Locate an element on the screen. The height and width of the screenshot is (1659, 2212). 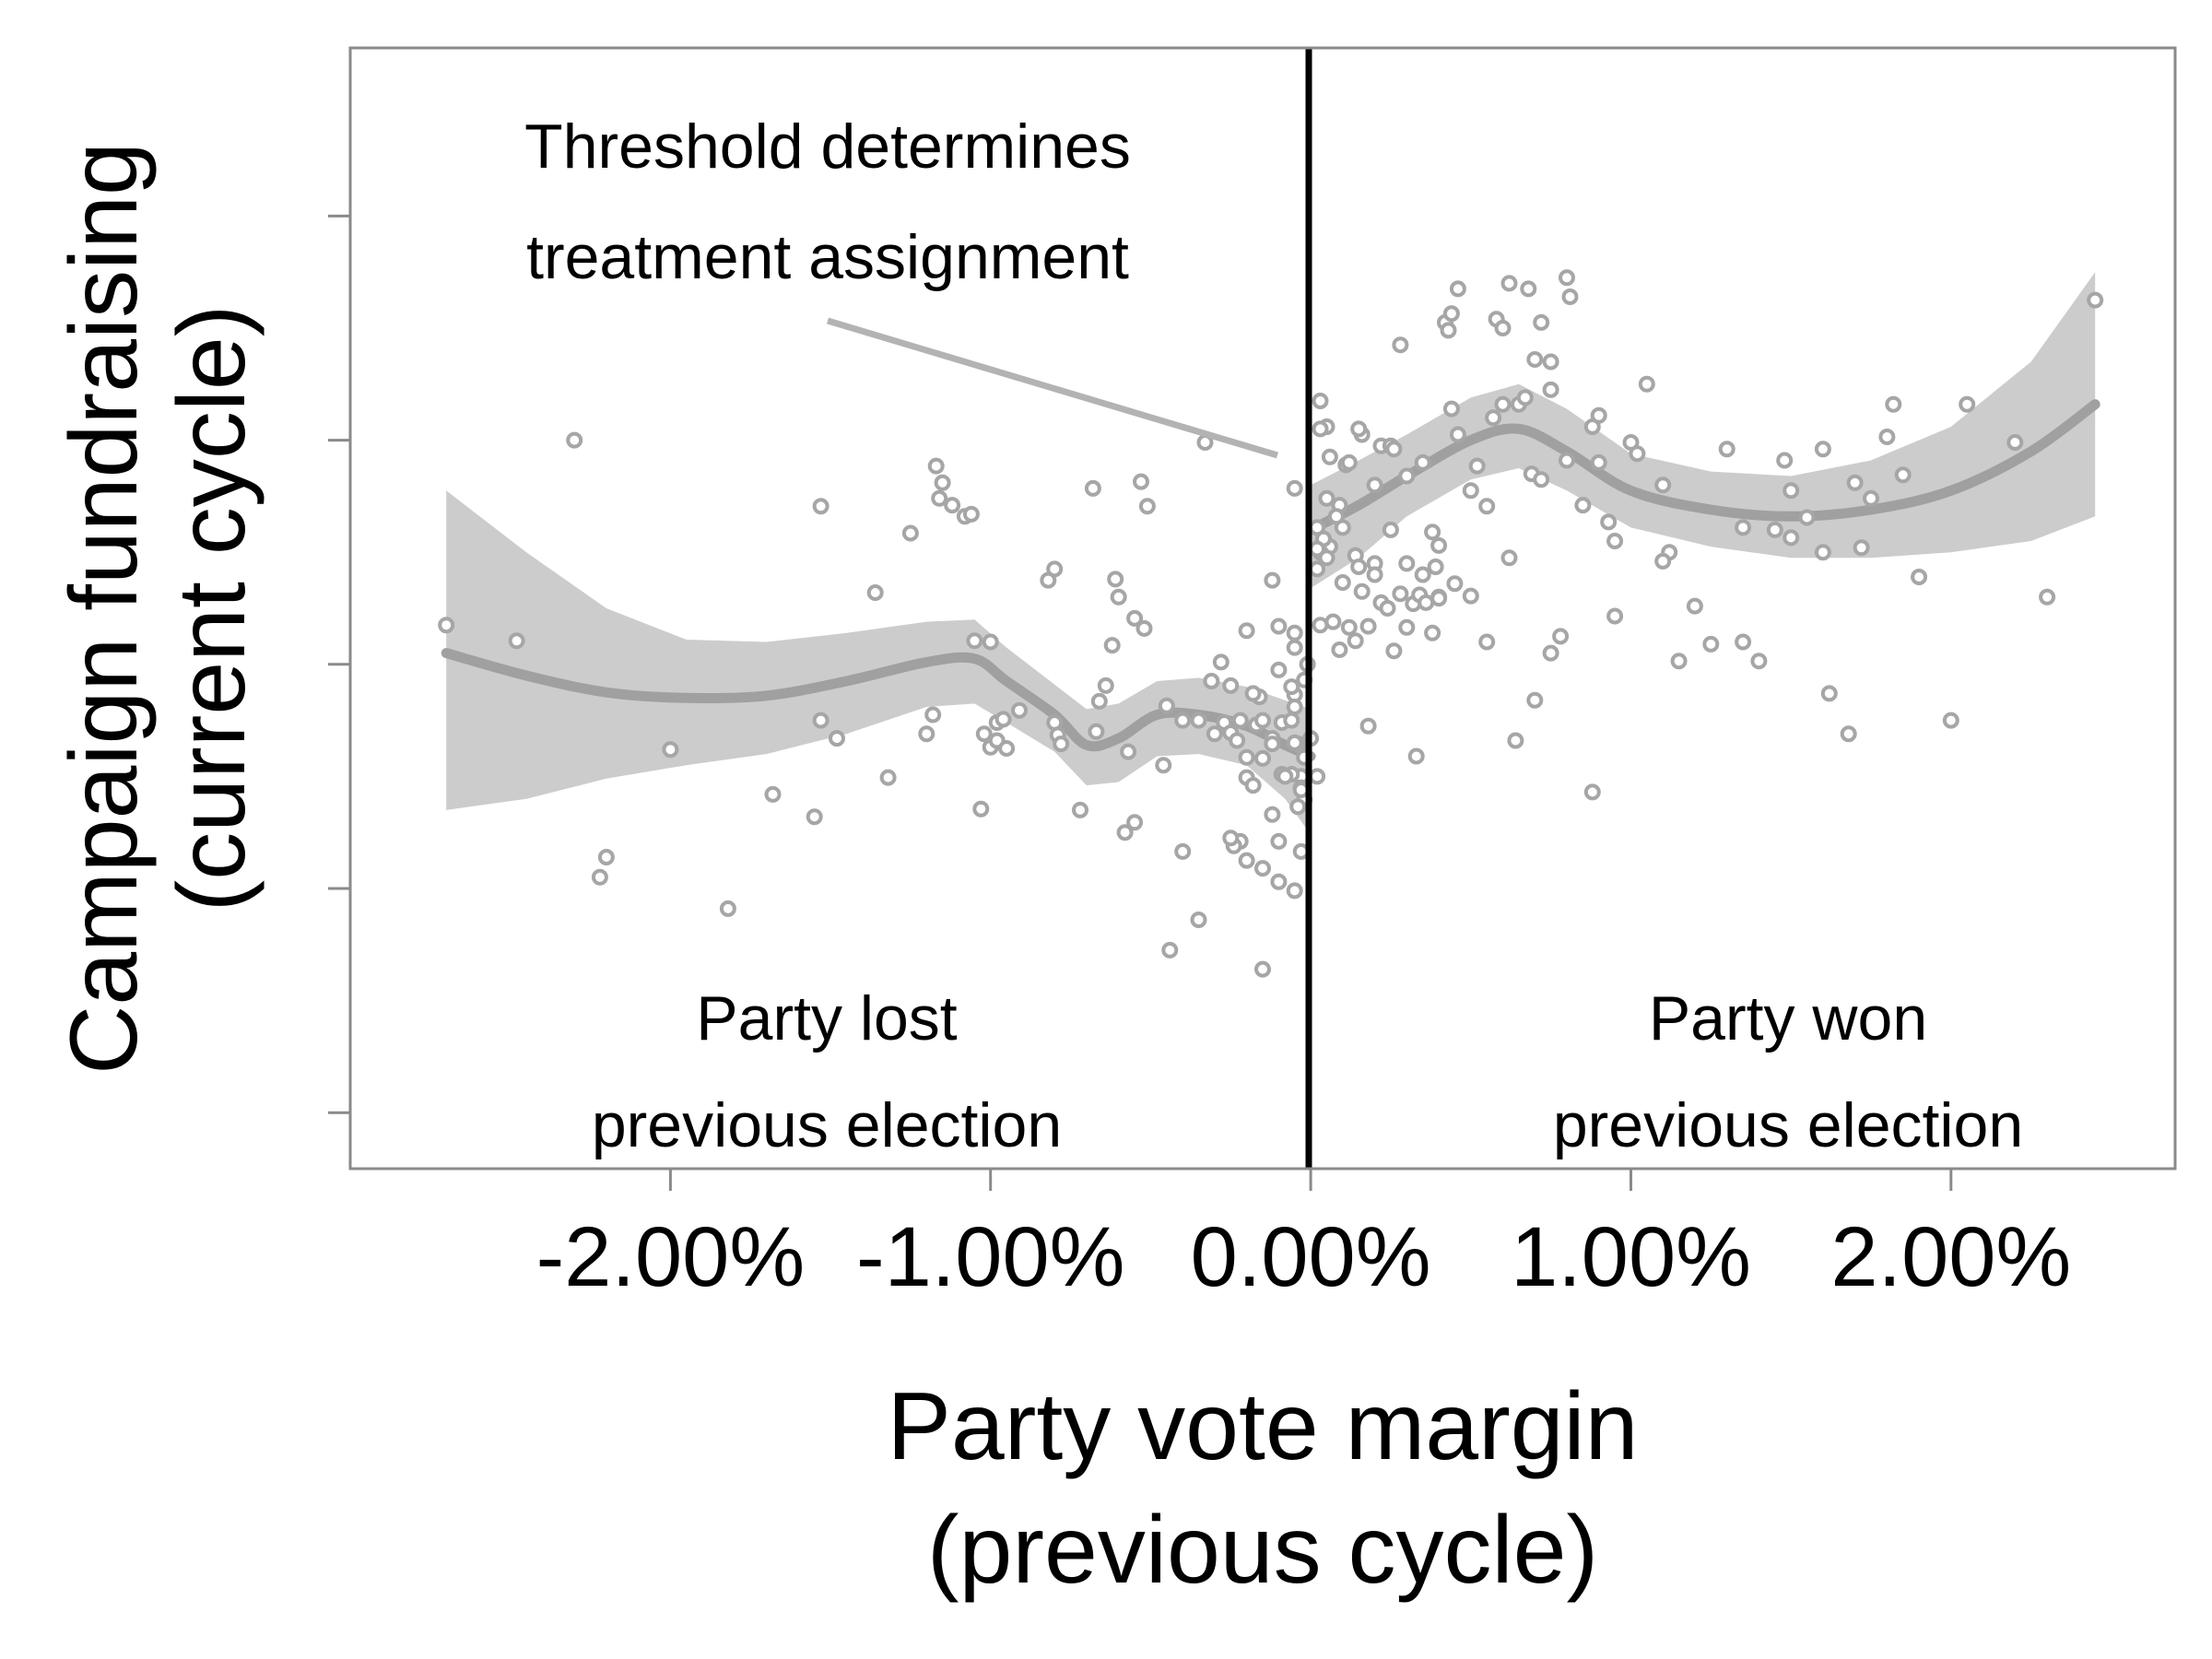
y-axis-title-line-2: (current cycle) is located at coordinates (212, 608).